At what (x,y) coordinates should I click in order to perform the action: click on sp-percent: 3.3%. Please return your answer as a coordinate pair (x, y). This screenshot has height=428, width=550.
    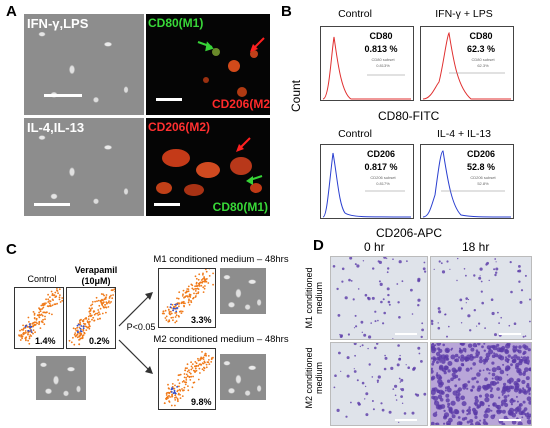
    Looking at the image, I should click on (201, 320).